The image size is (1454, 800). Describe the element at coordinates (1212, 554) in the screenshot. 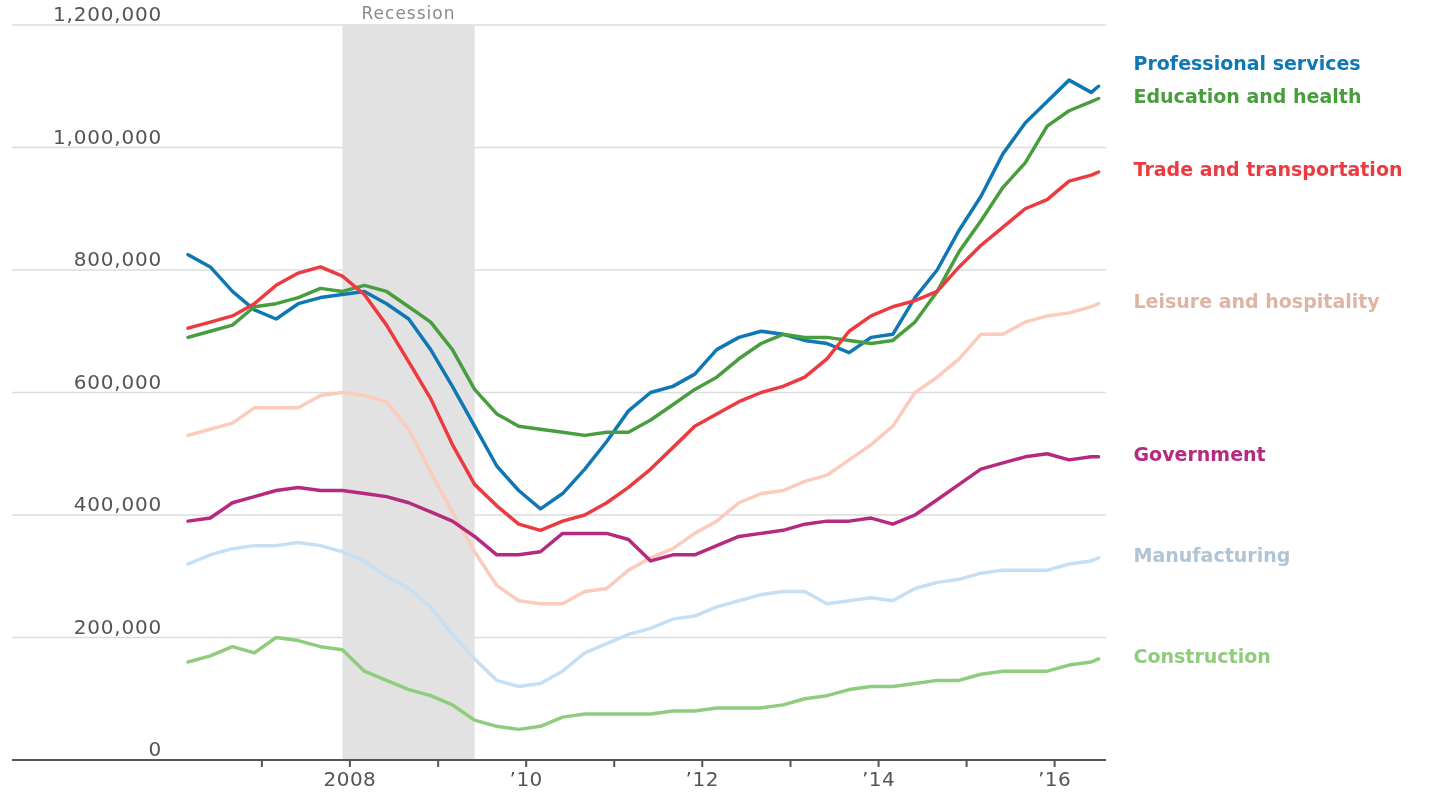

I see `series-label: Manufacturing` at that location.